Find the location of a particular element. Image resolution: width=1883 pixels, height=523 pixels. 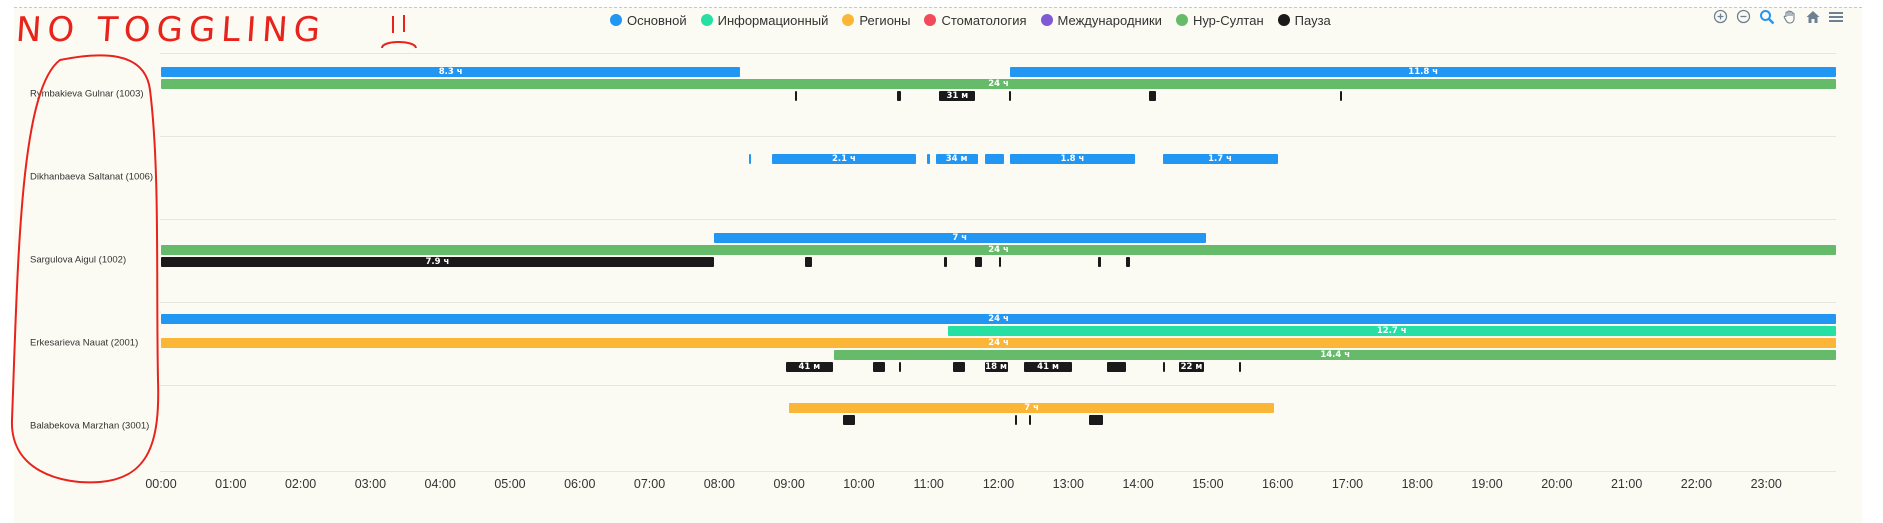

home-icon is located at coordinates (1812, 16).